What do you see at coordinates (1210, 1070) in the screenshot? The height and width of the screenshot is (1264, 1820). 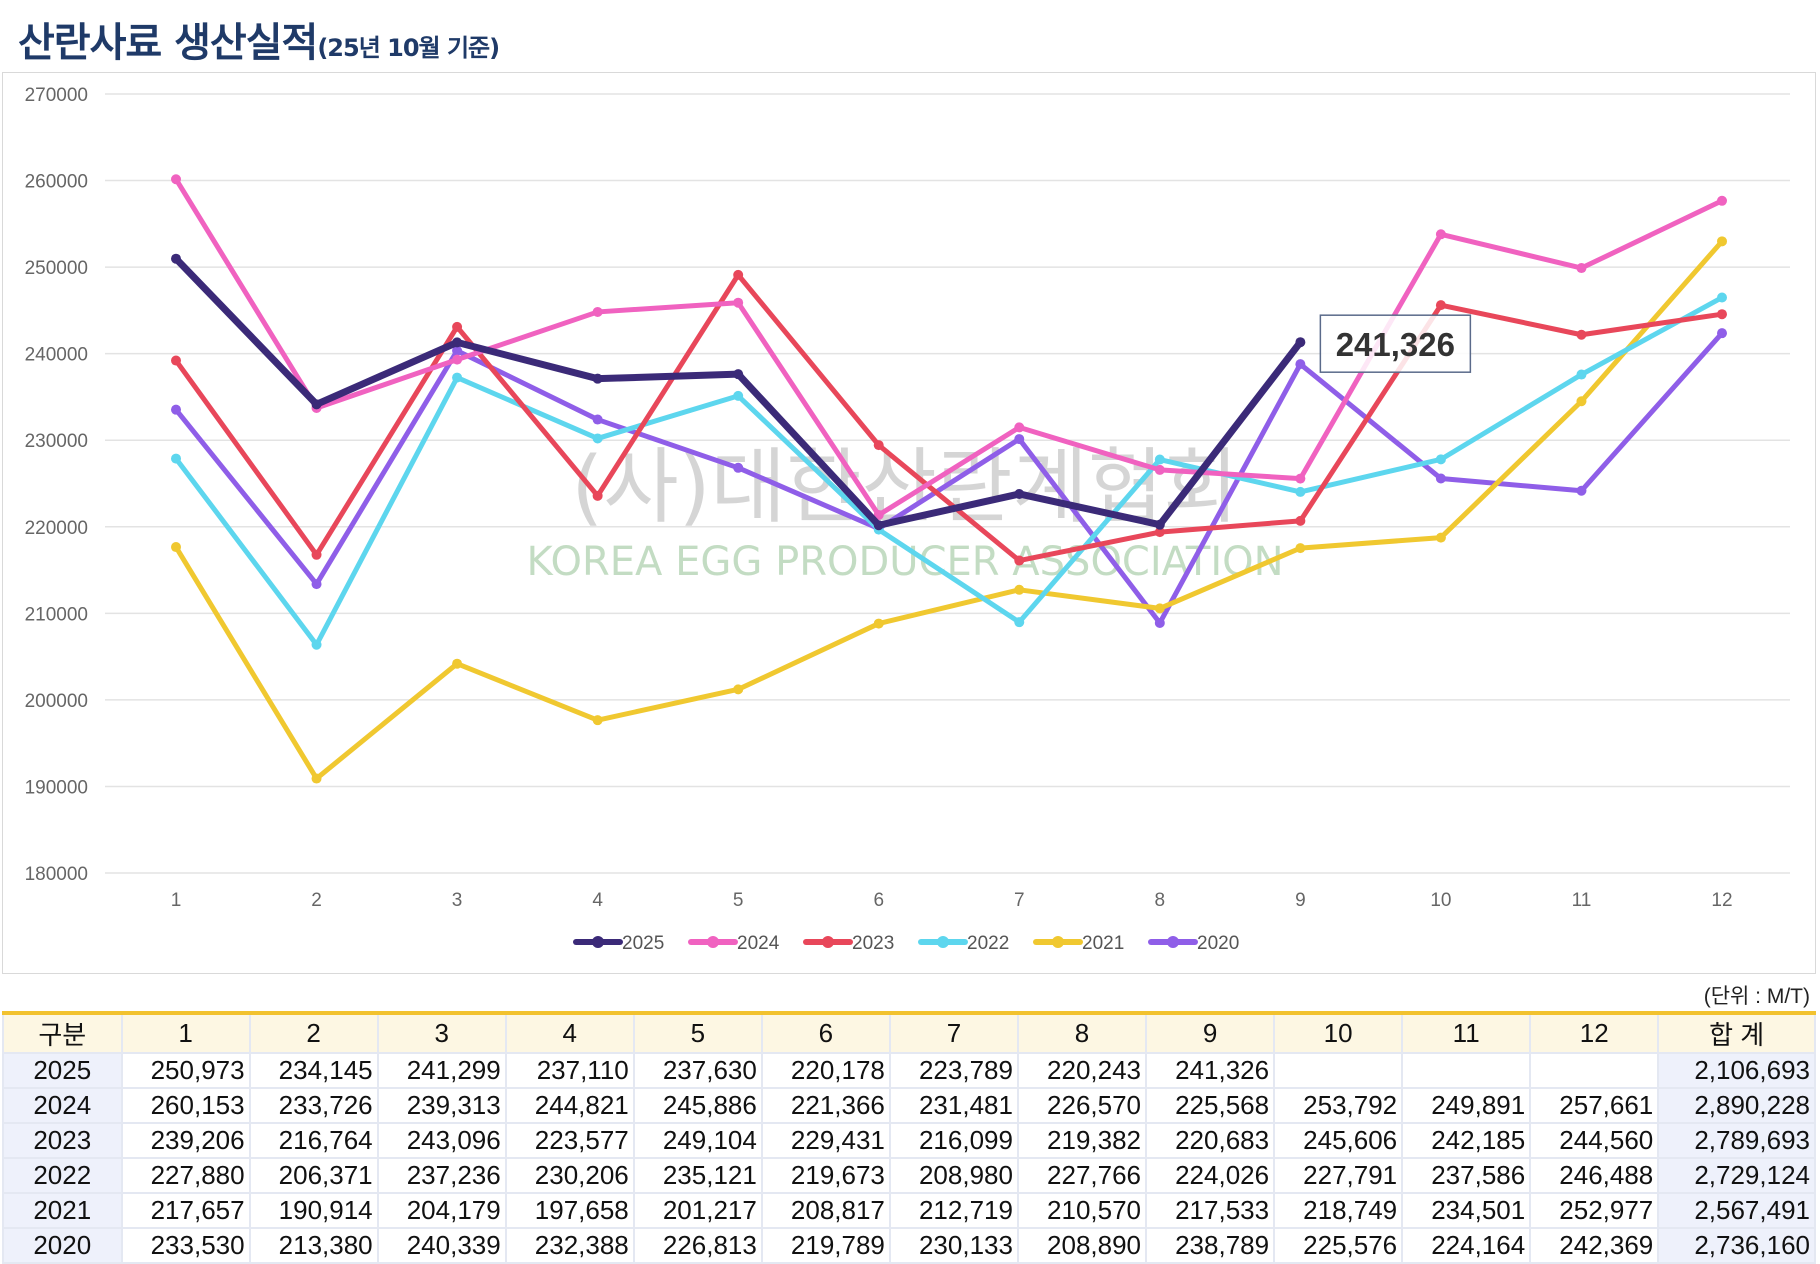 I see `table-cell: 241,326` at bounding box center [1210, 1070].